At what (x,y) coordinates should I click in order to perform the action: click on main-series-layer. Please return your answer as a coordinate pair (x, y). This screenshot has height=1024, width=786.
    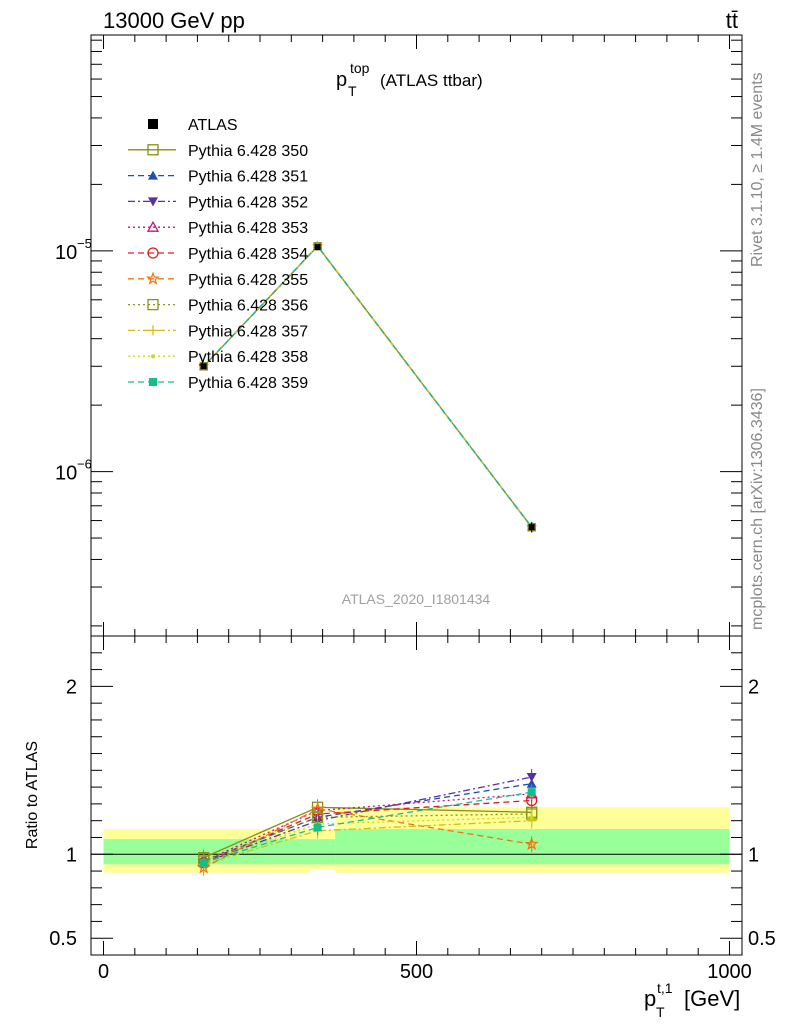
    Looking at the image, I should click on (368, 386).